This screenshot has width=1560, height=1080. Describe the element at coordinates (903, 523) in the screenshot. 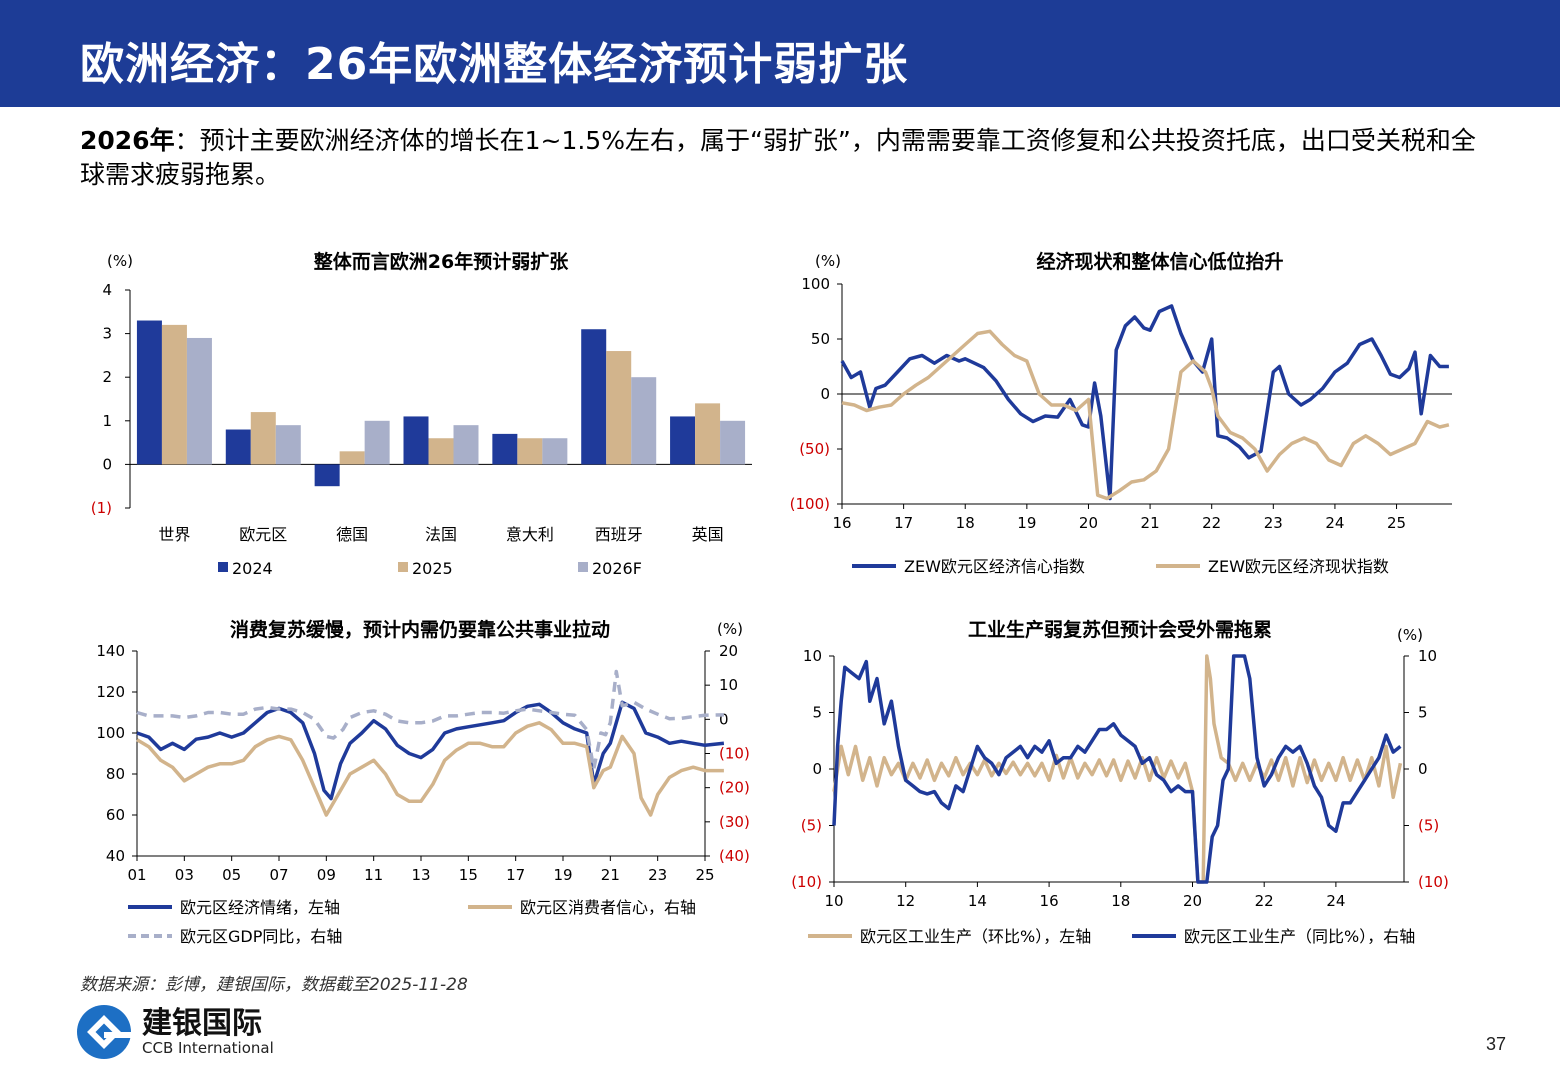

I see `x-tick-label: 17` at that location.